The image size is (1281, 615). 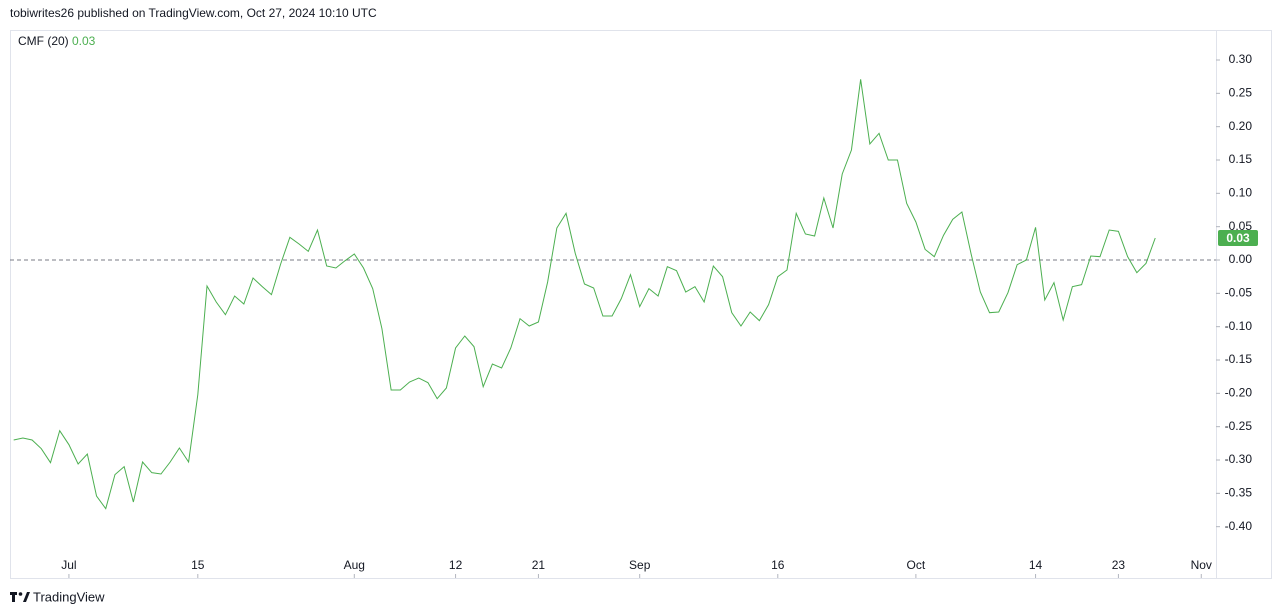 I want to click on legend-name: CMF (20), so click(x=43, y=41).